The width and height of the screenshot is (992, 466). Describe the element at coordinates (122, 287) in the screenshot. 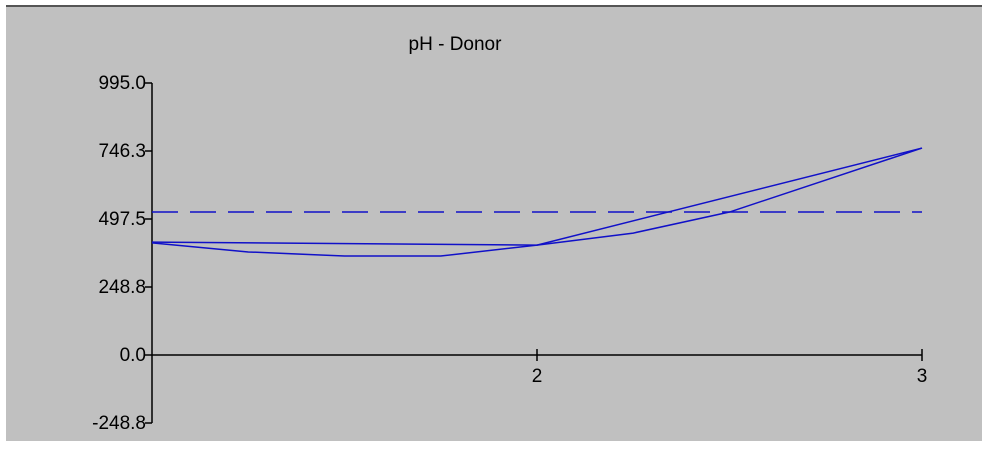

I see `y-tick-label: 248.8` at that location.